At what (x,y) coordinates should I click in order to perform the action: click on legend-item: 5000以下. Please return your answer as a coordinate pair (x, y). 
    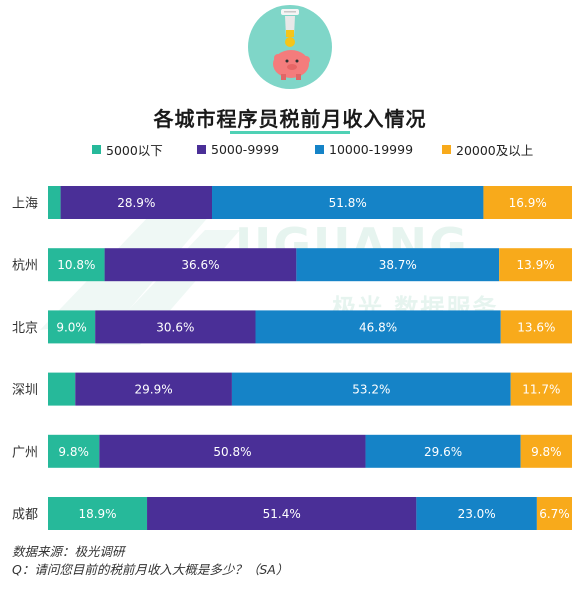
    Looking at the image, I should click on (127, 149).